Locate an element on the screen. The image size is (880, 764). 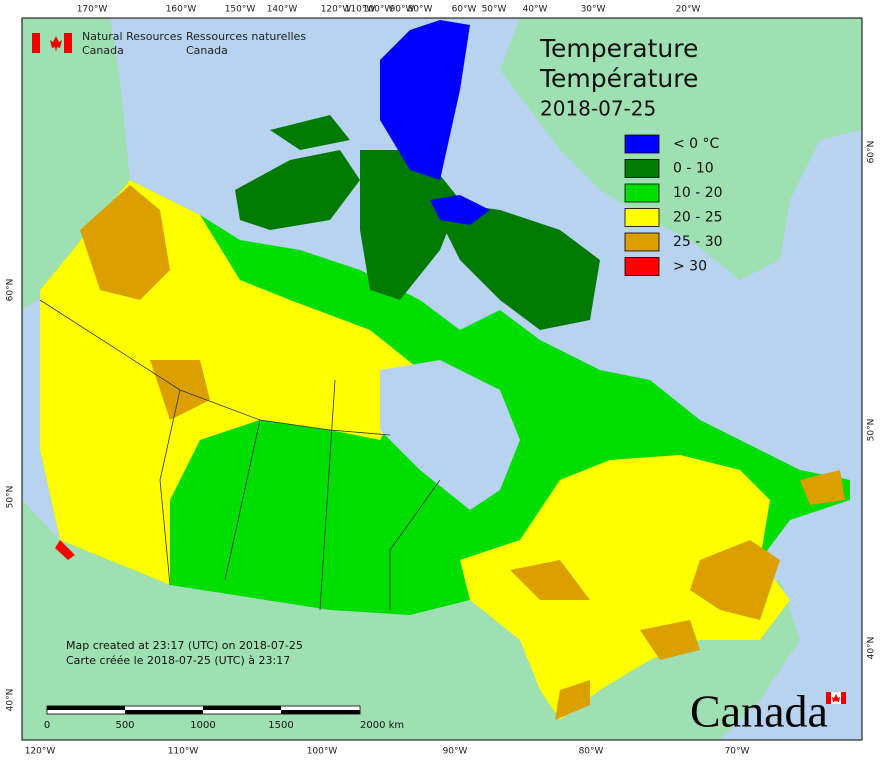
ellesmere-island is located at coordinates (425, 100).